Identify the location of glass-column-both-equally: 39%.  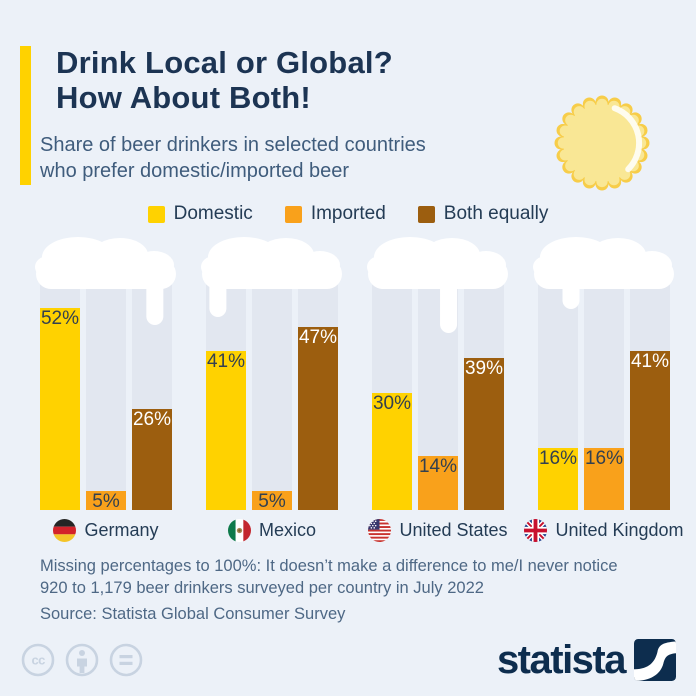
(484, 389).